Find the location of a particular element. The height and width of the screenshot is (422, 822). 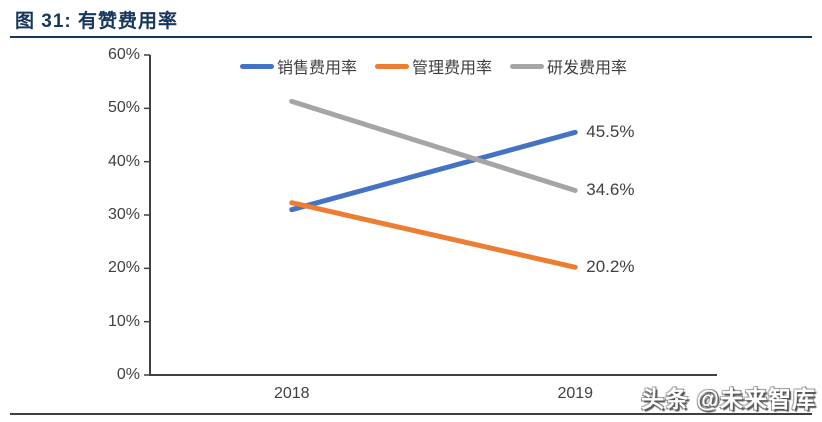

legend-item-1: 管理费用率 is located at coordinates (433, 66).